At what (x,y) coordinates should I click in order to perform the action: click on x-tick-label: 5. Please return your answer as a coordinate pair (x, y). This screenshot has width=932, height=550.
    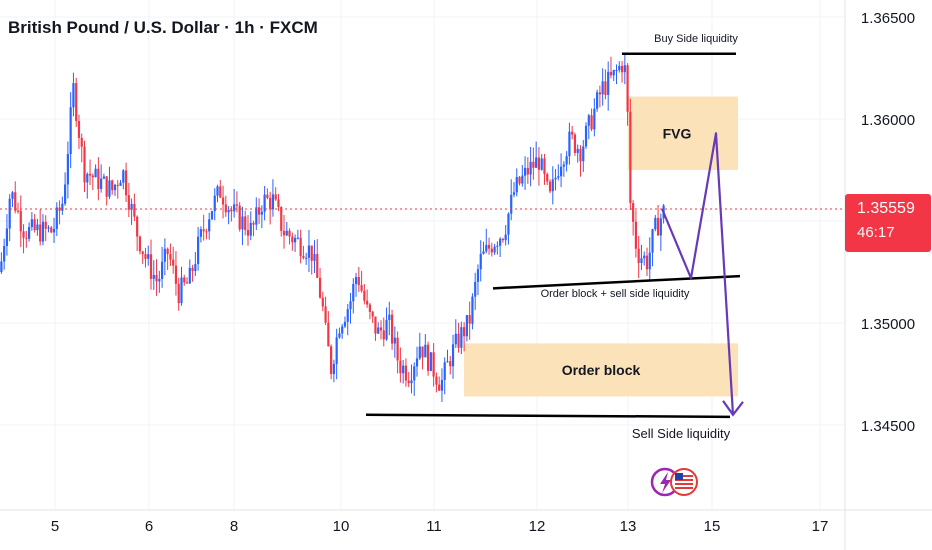
    Looking at the image, I should click on (55, 526).